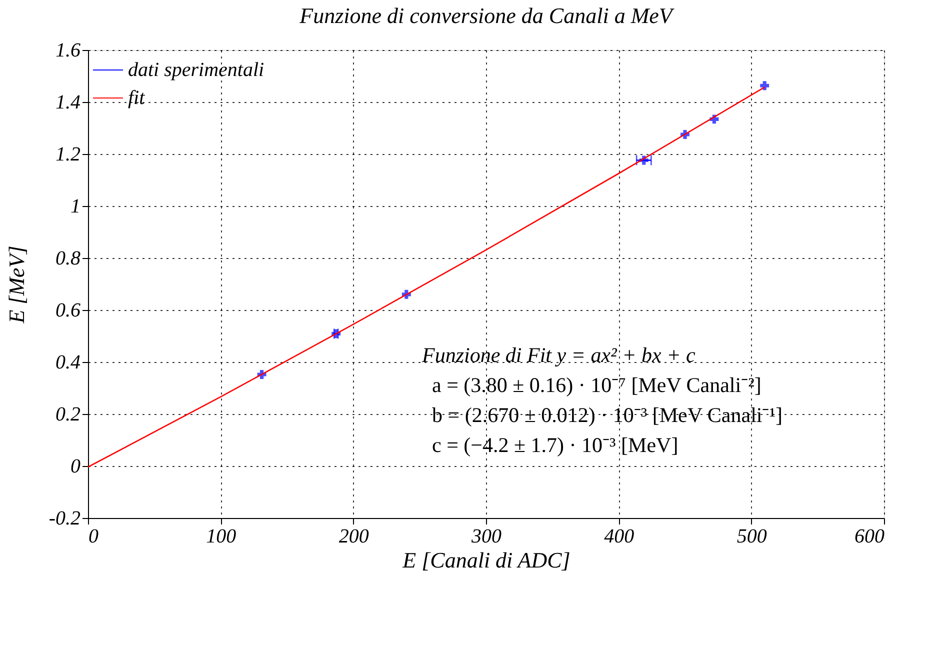 The height and width of the screenshot is (661, 947). What do you see at coordinates (16, 285) in the screenshot?
I see `y-axis-title: E [MeV]` at bounding box center [16, 285].